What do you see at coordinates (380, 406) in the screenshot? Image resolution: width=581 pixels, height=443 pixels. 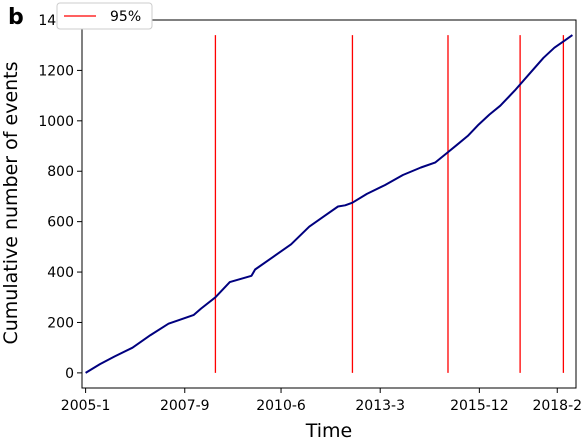 I see `x-tick-label-3: 2013-3` at bounding box center [380, 406].